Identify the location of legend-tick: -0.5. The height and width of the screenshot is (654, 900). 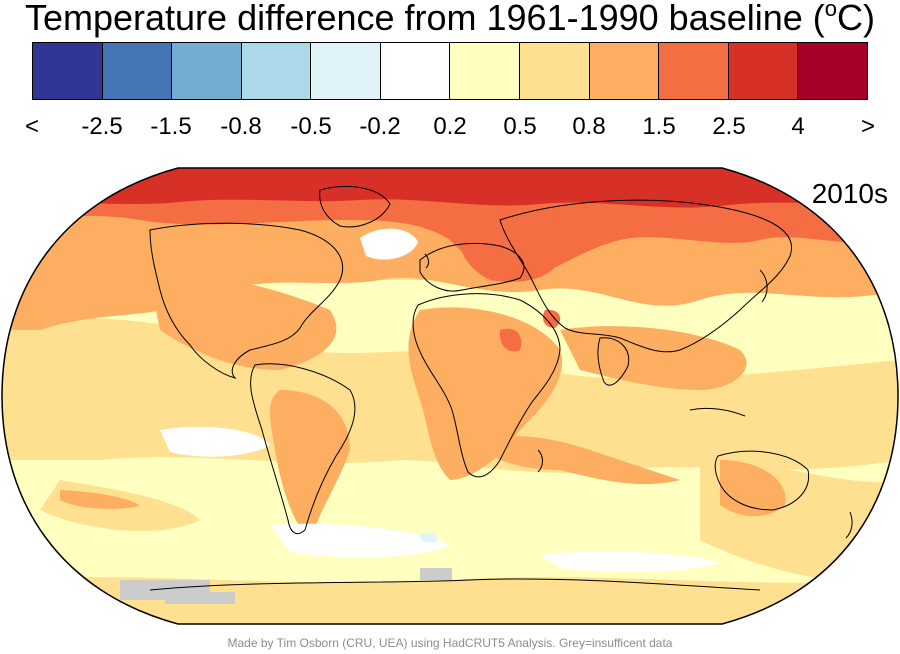
(311, 126).